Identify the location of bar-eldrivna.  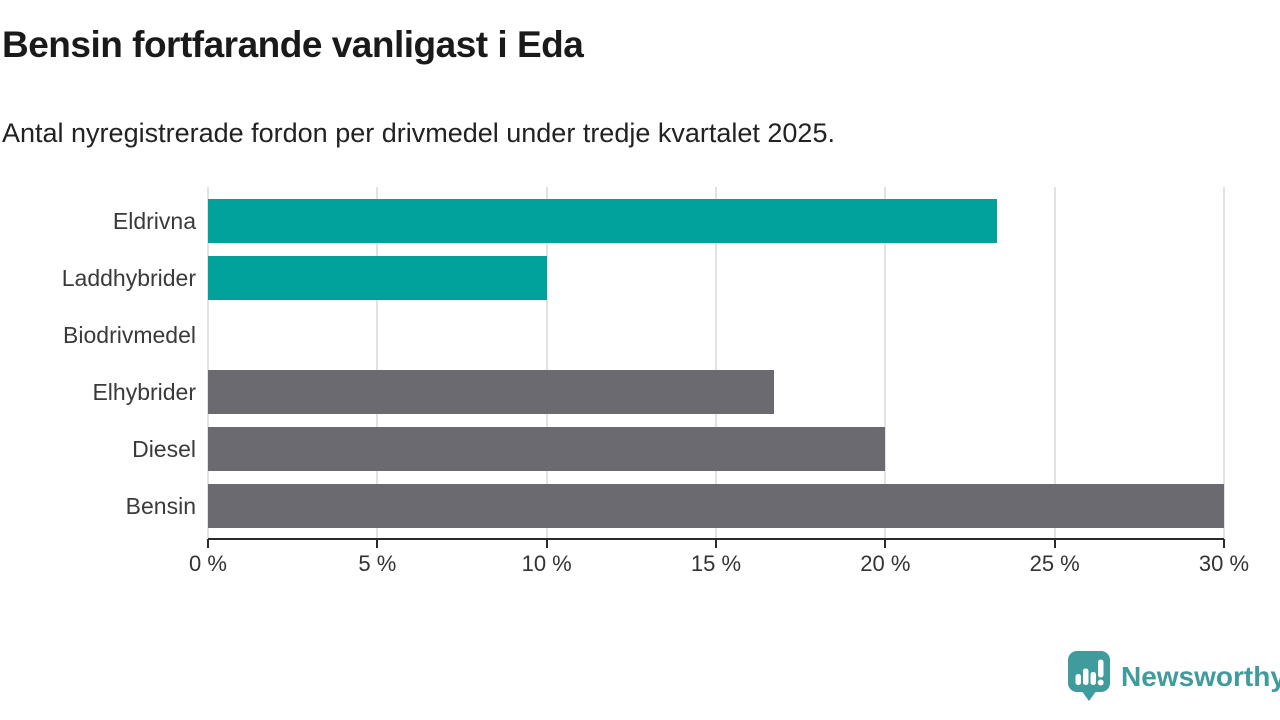
(603, 221).